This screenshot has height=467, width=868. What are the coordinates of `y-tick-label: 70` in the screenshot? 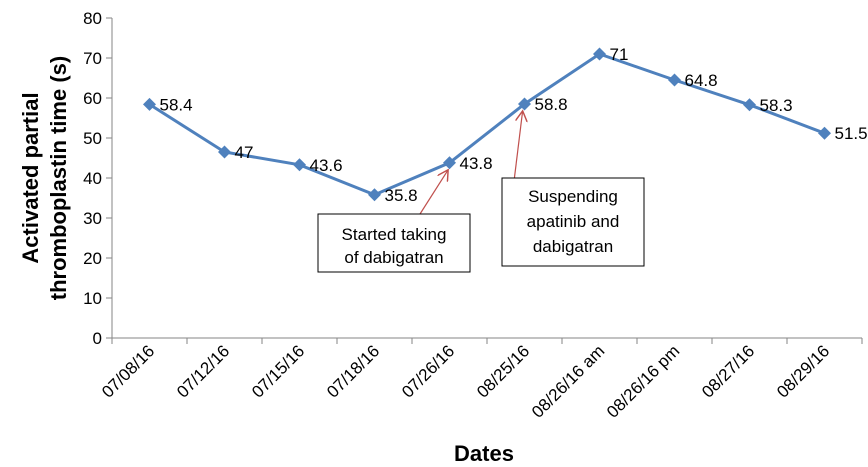 It's located at (92, 58).